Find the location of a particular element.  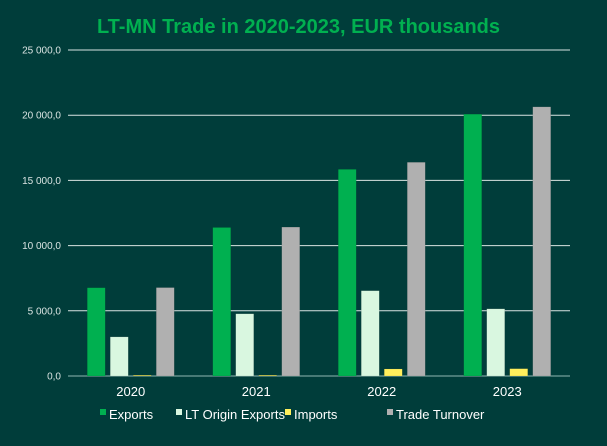

y-tick-label: 0,0 is located at coordinates (54, 377).